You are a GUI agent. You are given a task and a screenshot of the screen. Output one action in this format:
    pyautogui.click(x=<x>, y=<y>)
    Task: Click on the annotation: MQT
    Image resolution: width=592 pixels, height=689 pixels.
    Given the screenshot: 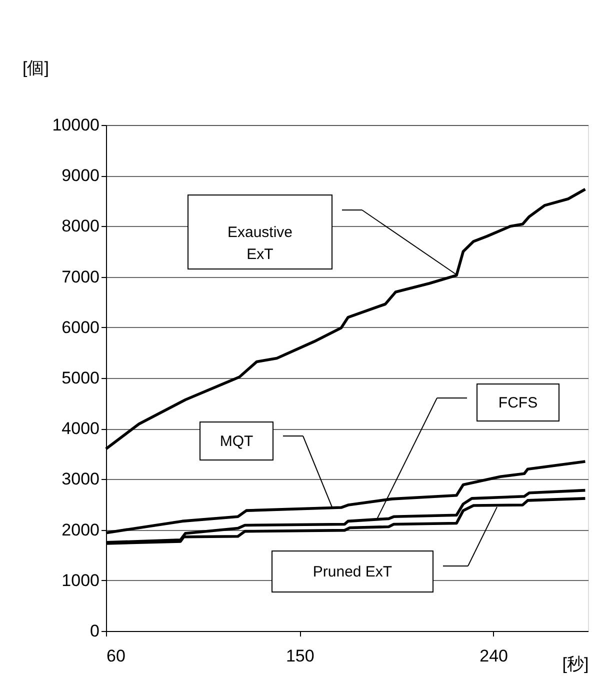 What is the action you would take?
    pyautogui.click(x=237, y=441)
    